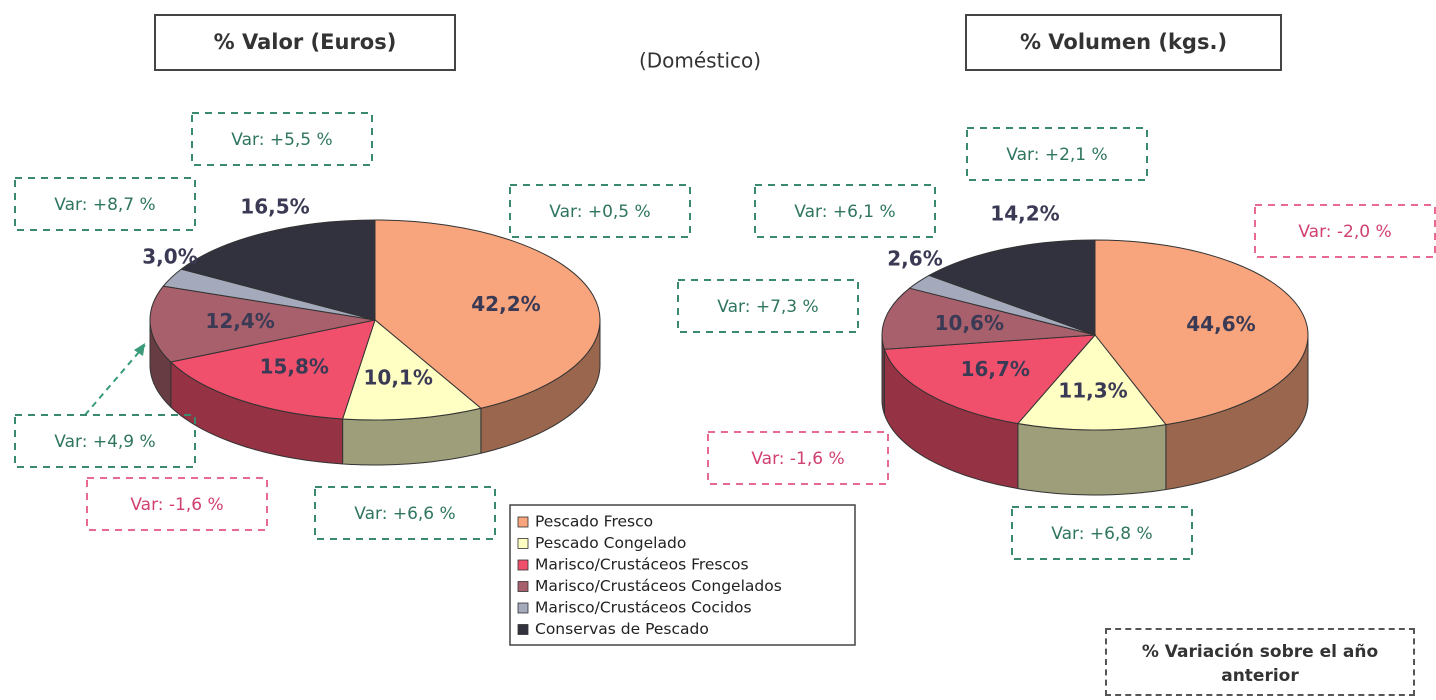 The image size is (1436, 700). What do you see at coordinates (1260, 662) in the screenshot?
I see `note: % Variación sobre el año anterior` at bounding box center [1260, 662].